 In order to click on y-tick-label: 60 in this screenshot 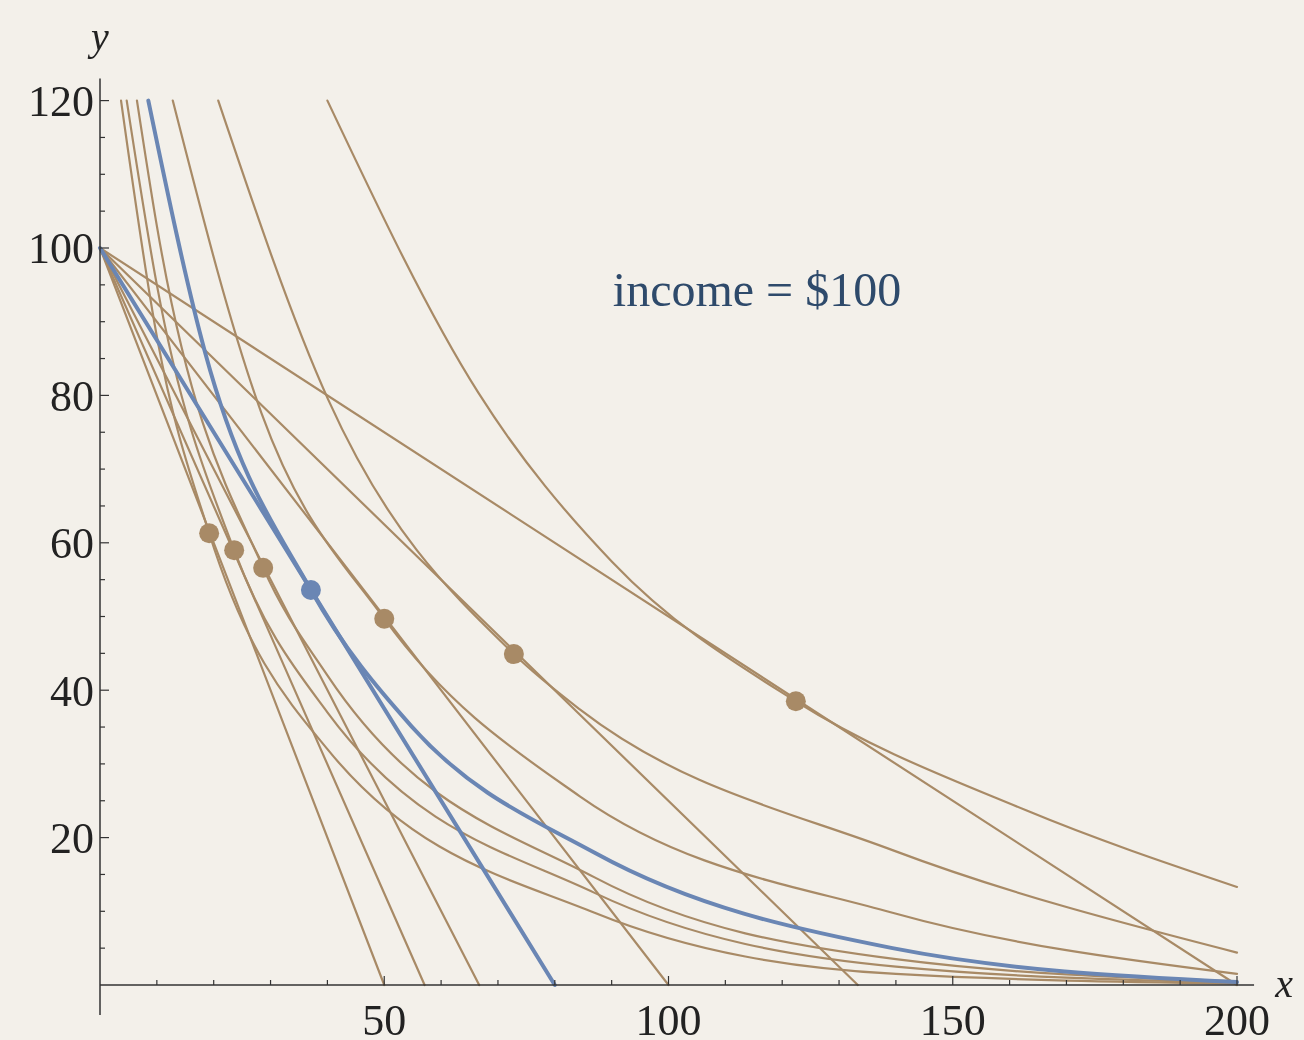, I will do `click(72, 544)`.